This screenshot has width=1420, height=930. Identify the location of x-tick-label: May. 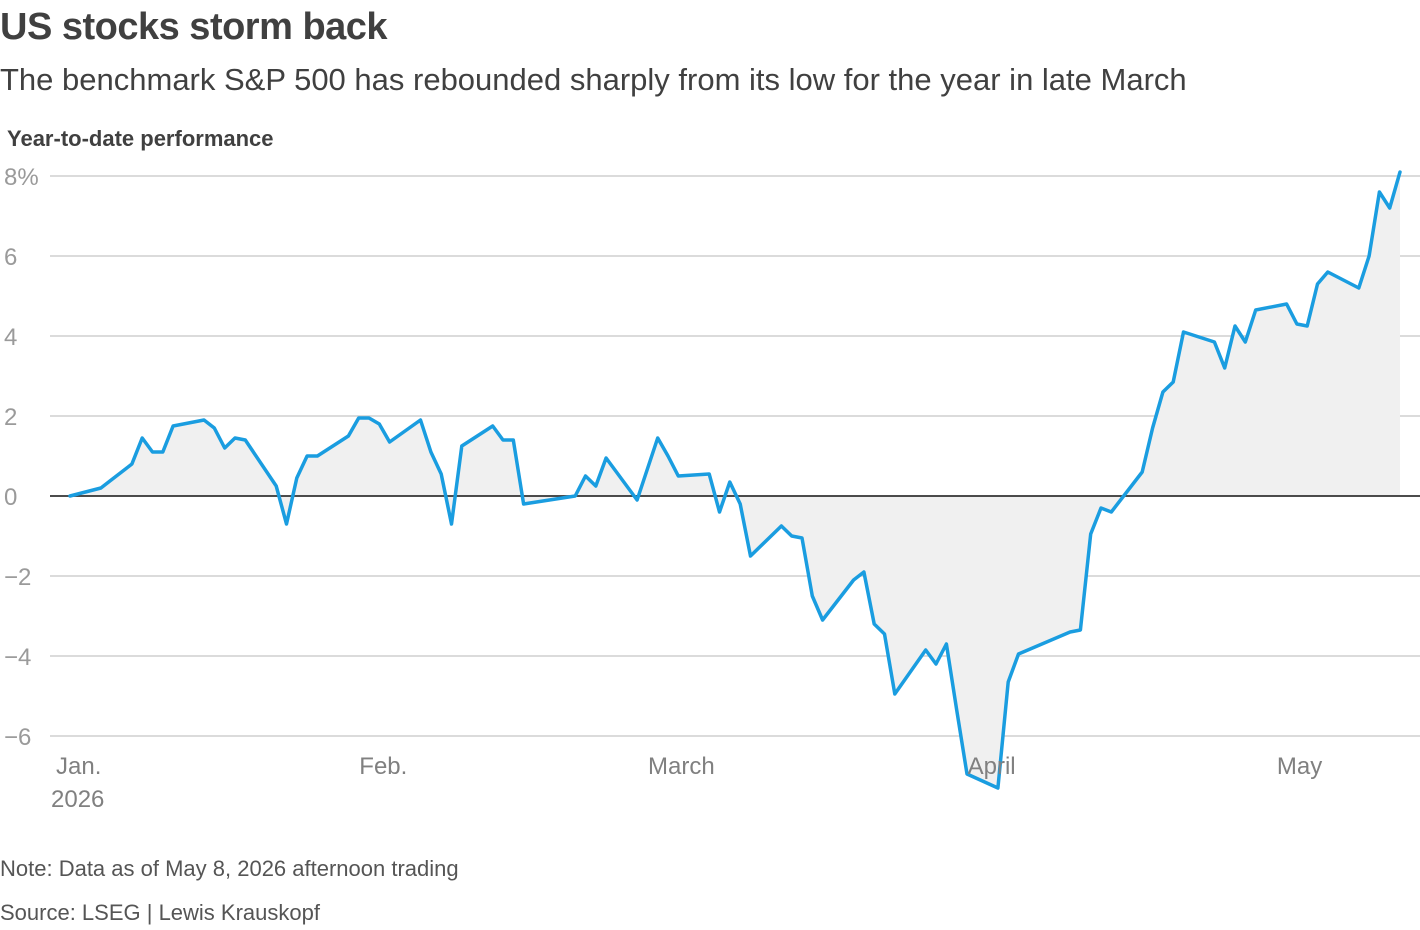
(1299, 766).